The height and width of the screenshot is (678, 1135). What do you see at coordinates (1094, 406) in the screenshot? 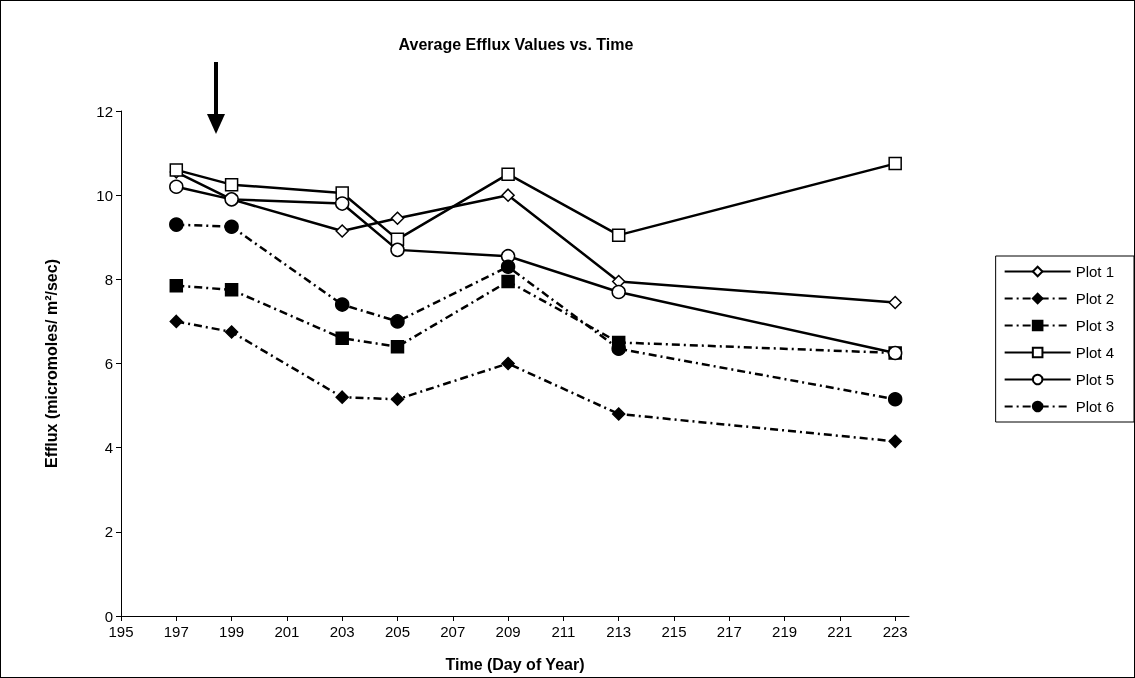
I see `legend-label: Plot 6` at bounding box center [1094, 406].